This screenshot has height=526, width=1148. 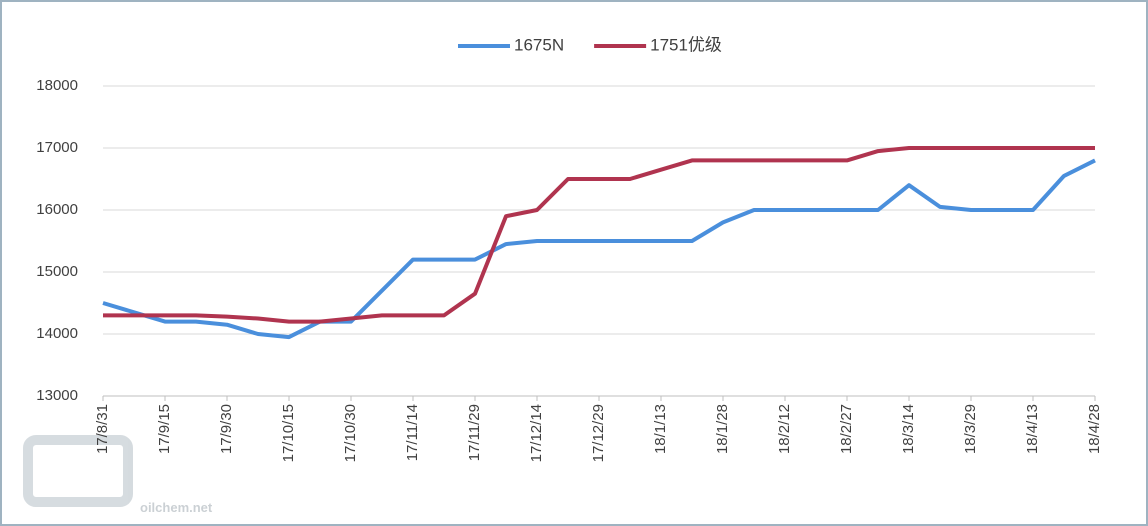 What do you see at coordinates (539, 44) in the screenshot?
I see `legend-label: 1675N` at bounding box center [539, 44].